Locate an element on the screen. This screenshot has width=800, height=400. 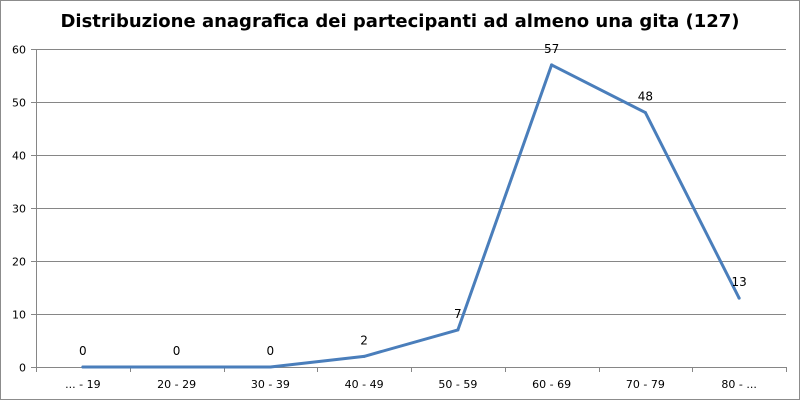
x-tick-label: 70 - 79 is located at coordinates (645, 384).